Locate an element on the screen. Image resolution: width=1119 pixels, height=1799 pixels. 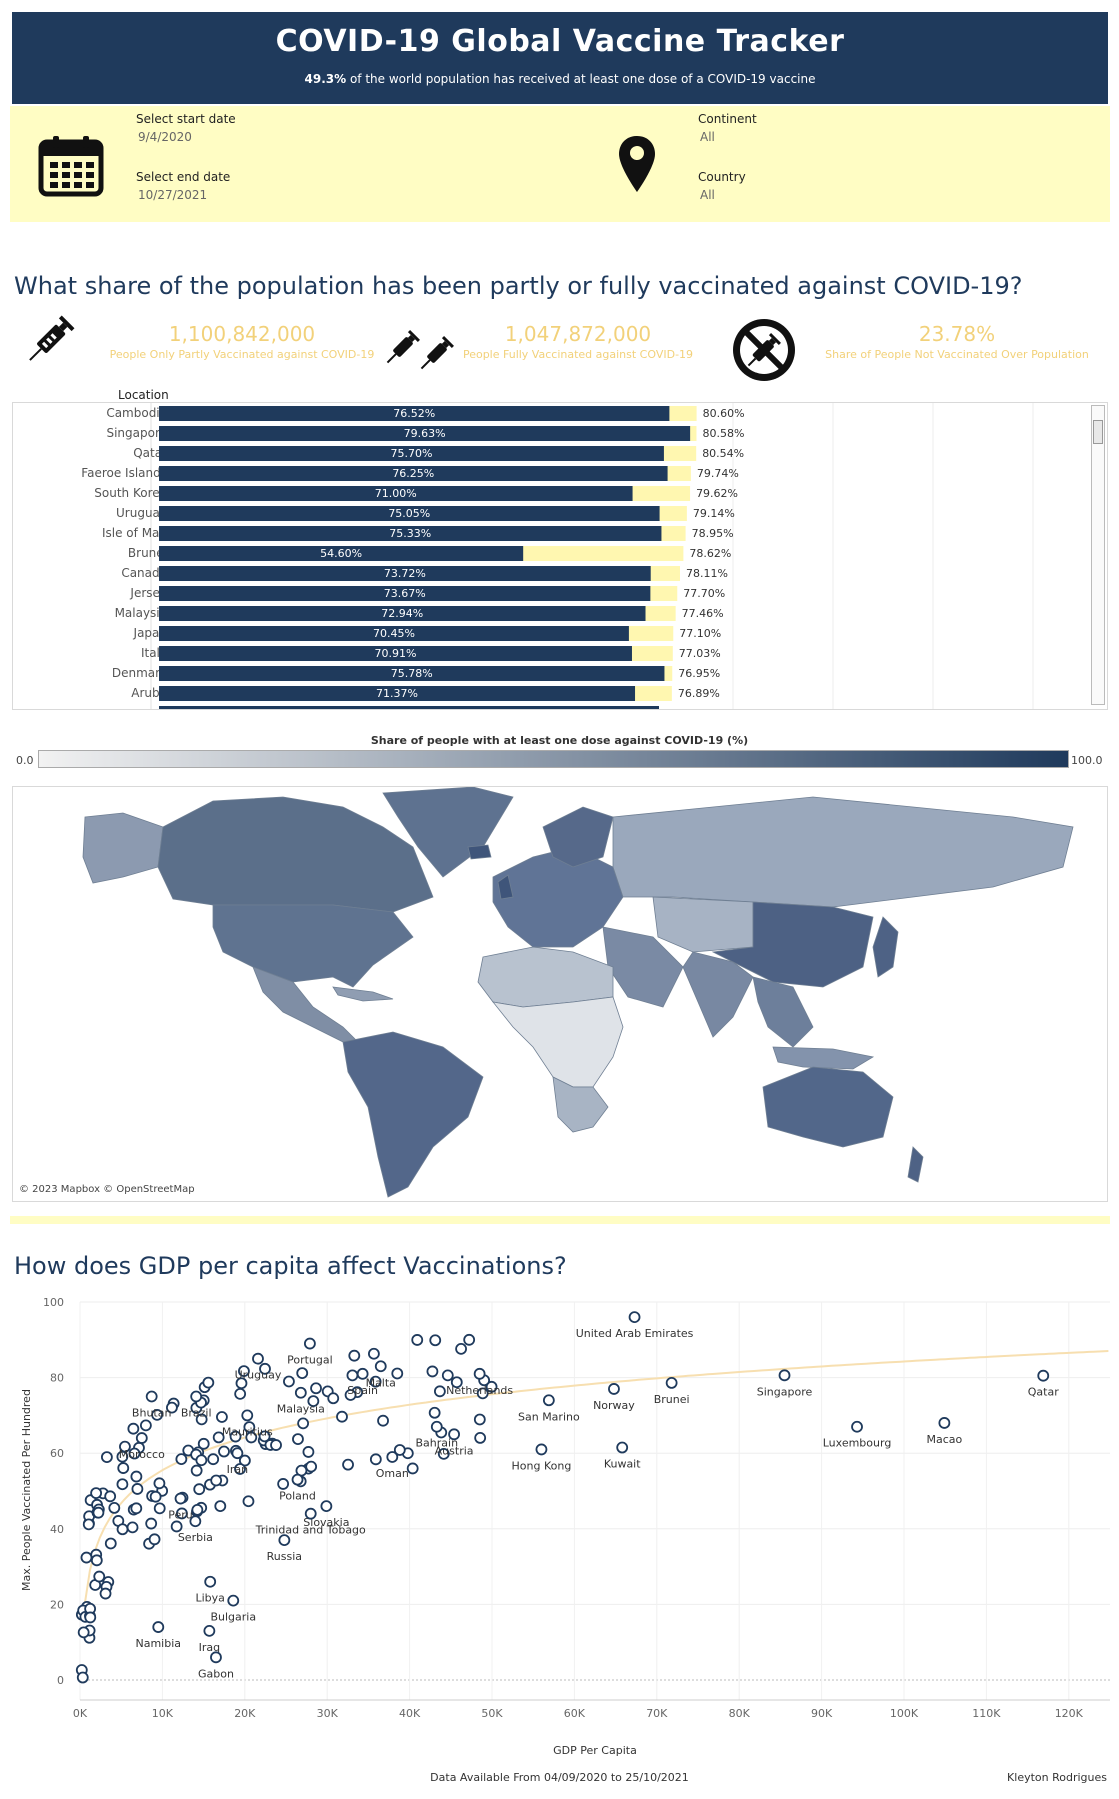
scatter-point-label: Trinidad and Tobago is located at coordinates (310, 1530).